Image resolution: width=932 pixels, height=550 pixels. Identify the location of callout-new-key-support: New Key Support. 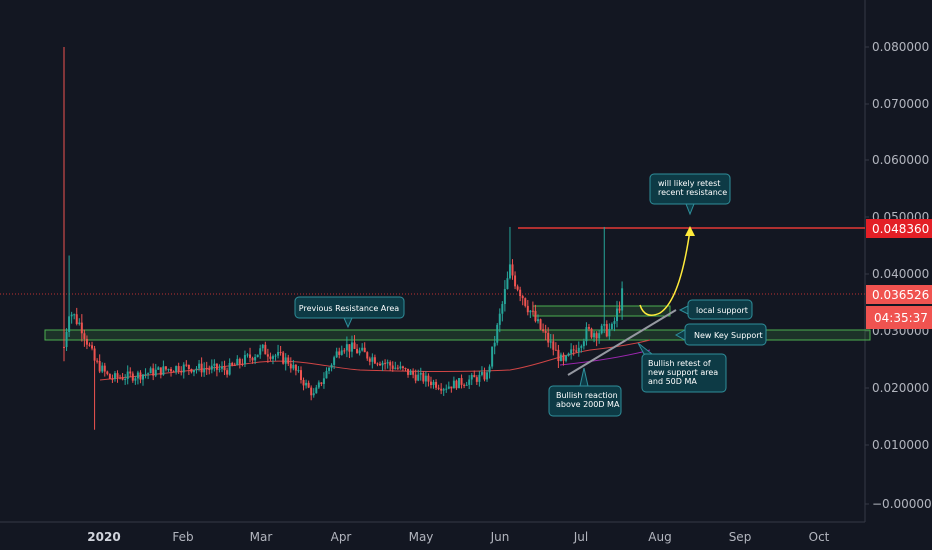
(720, 334).